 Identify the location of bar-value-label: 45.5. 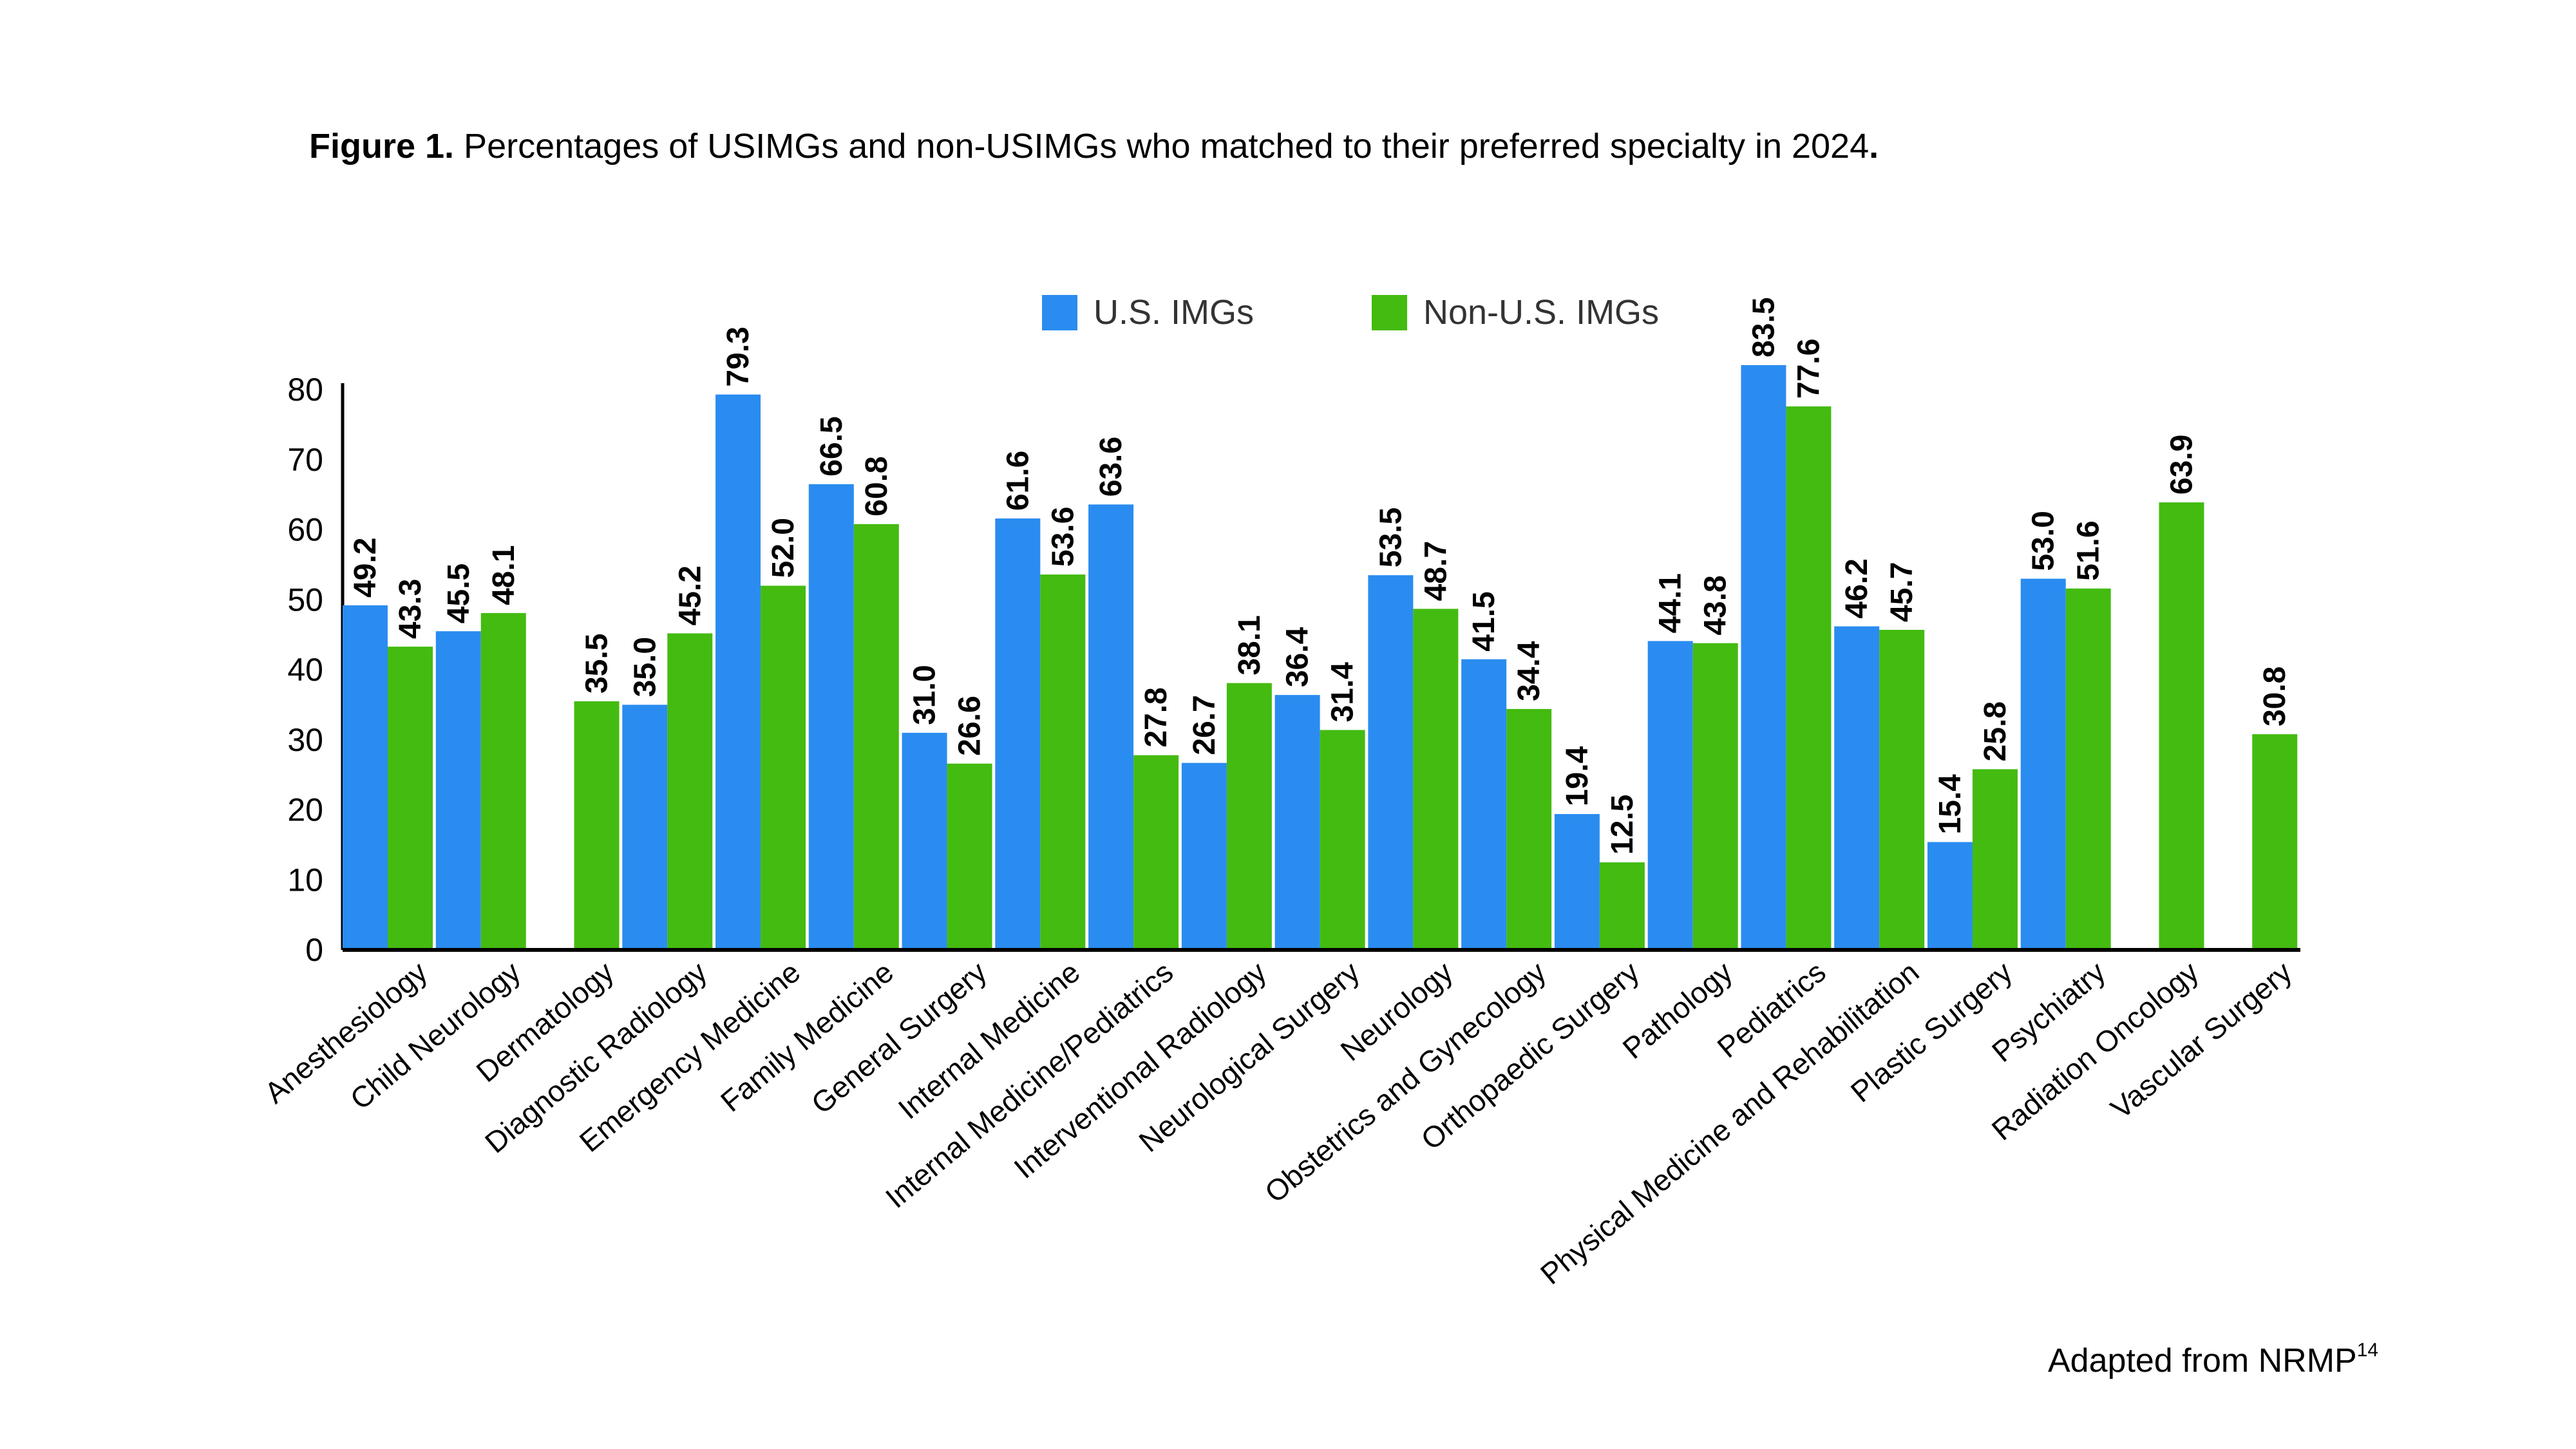
(459, 593).